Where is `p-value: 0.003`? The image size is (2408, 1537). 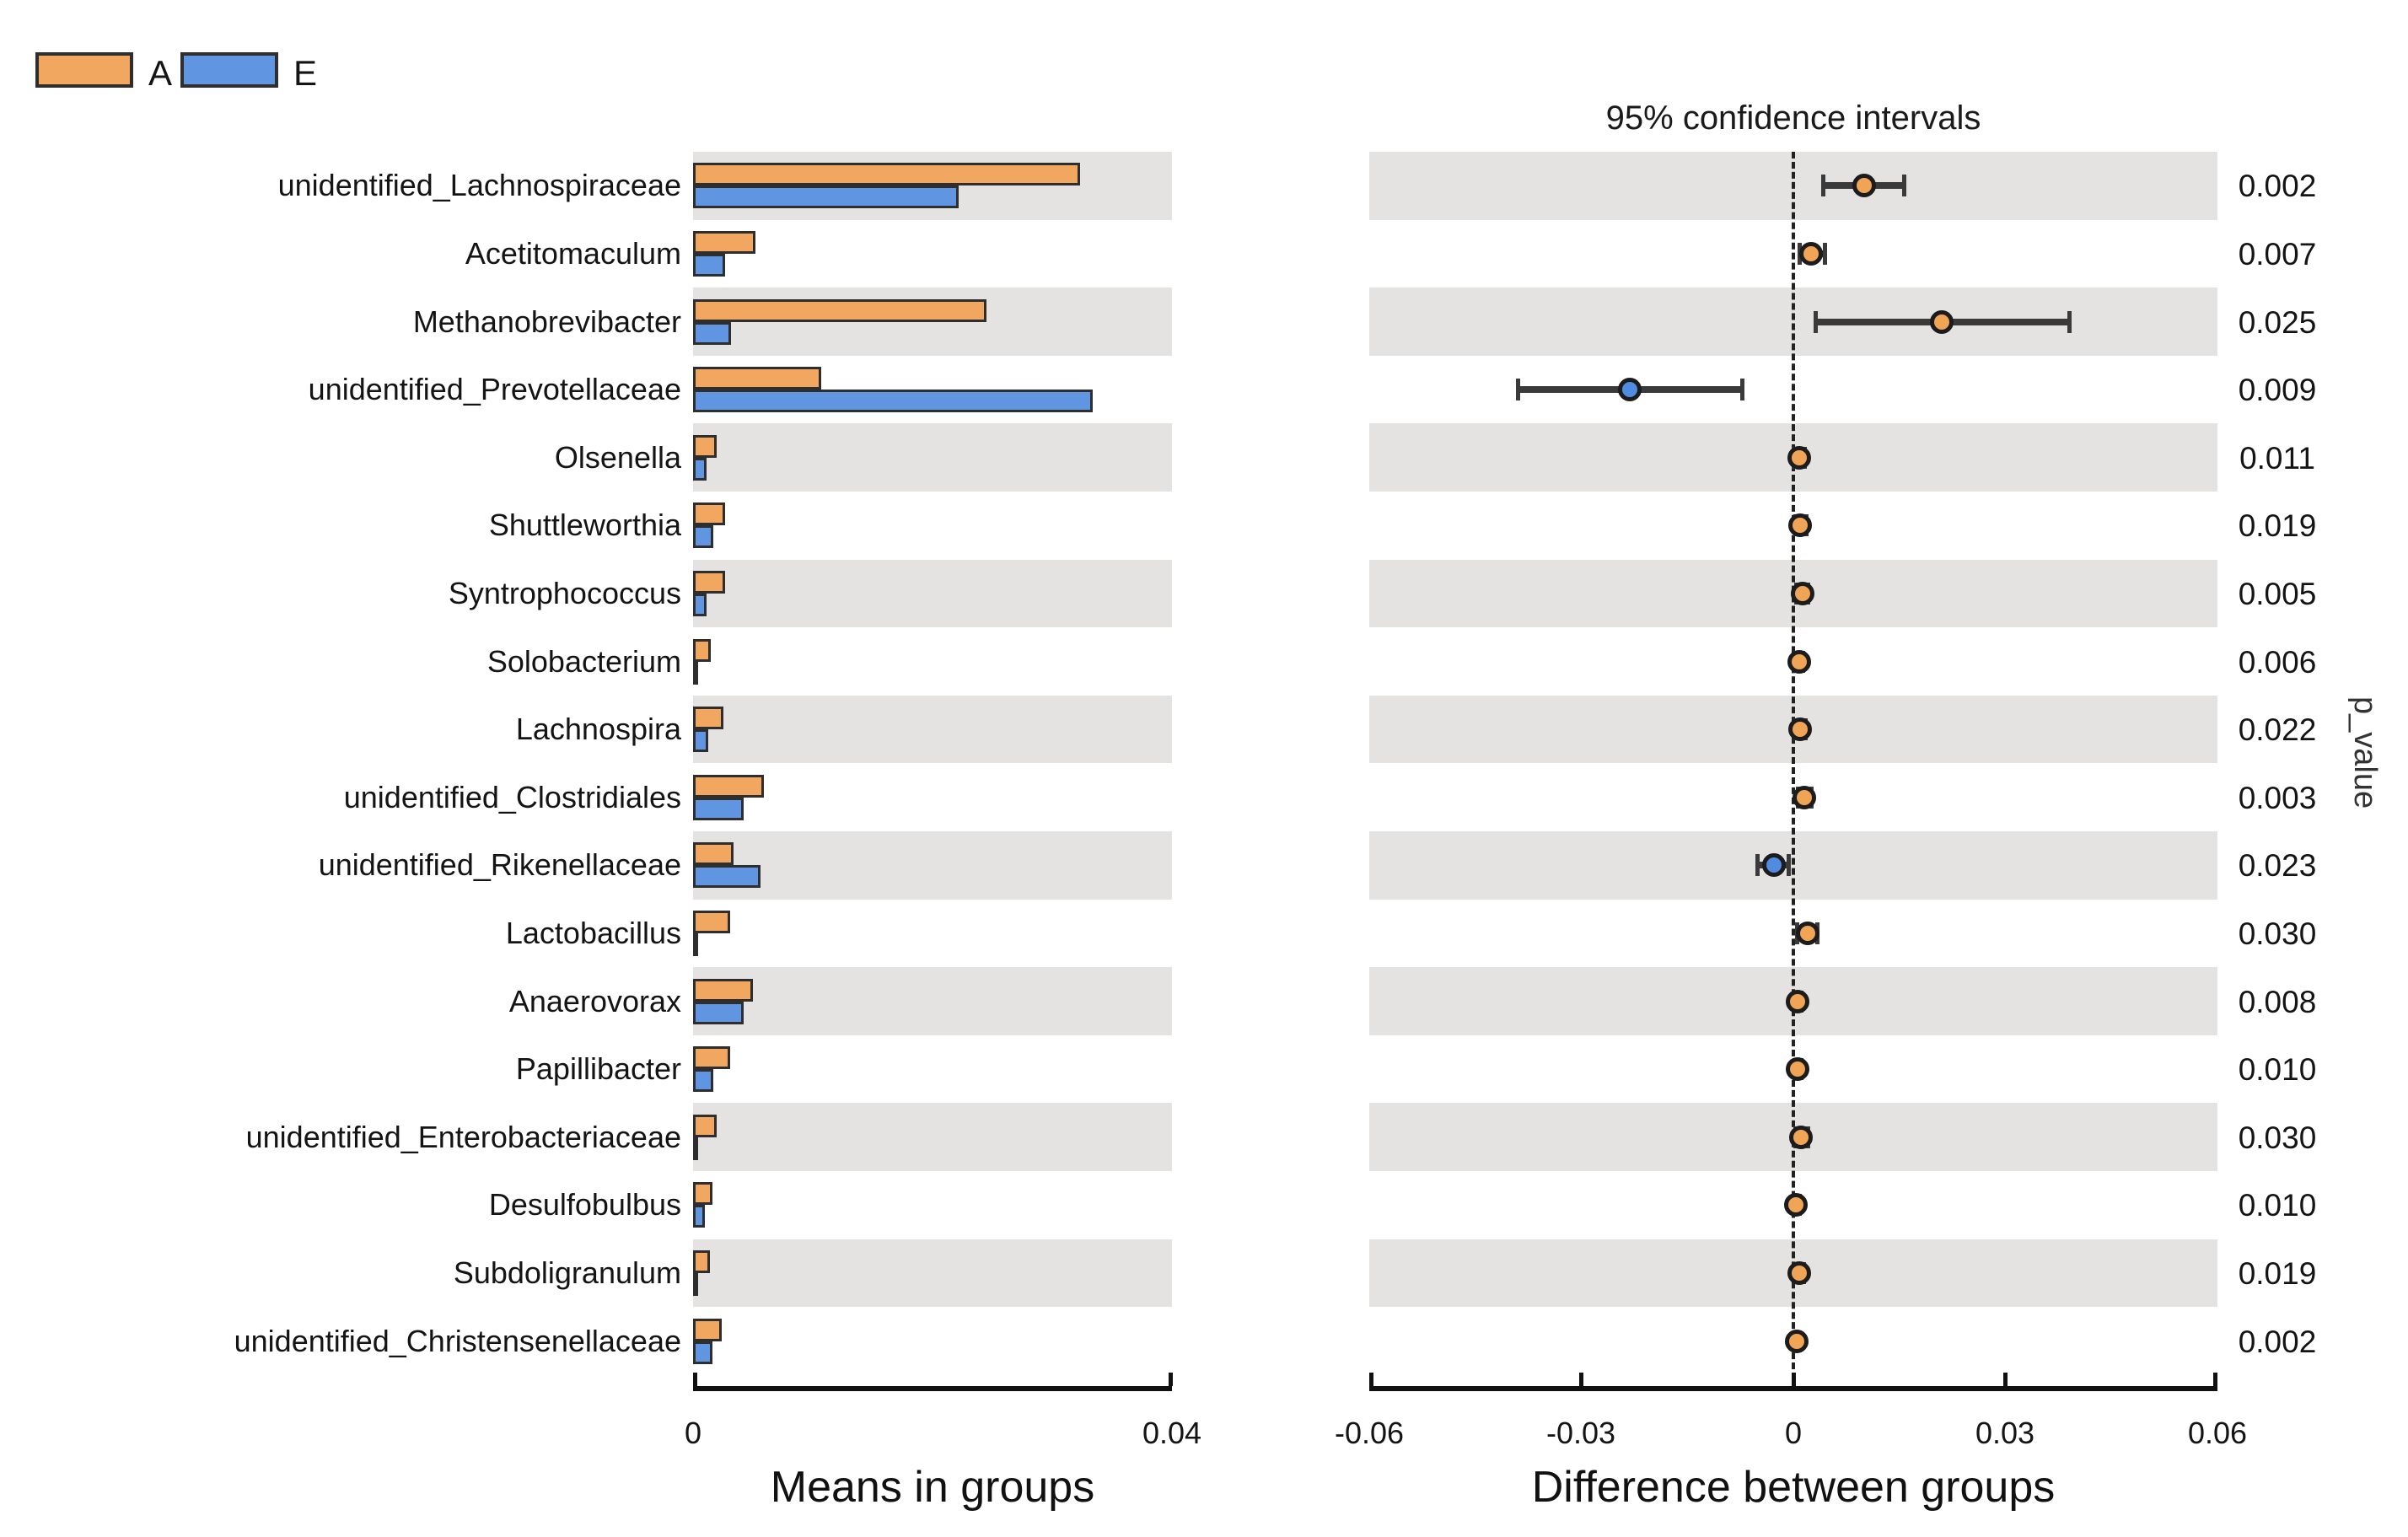
p-value: 0.003 is located at coordinates (2277, 797).